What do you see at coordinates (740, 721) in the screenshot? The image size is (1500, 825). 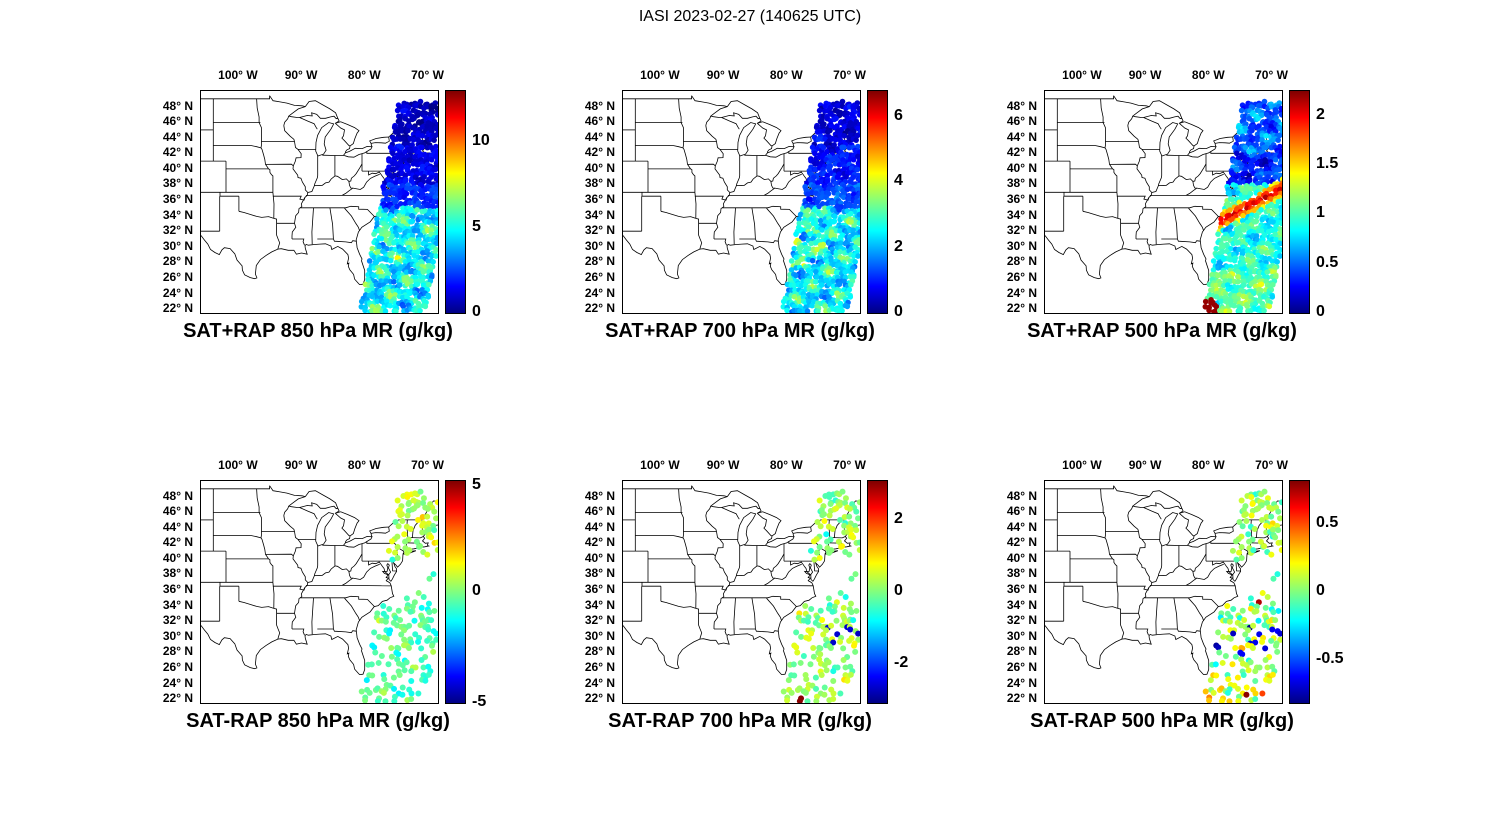 I see `panel-title: SAT-RAP 700 hPa MR (g/kg)` at bounding box center [740, 721].